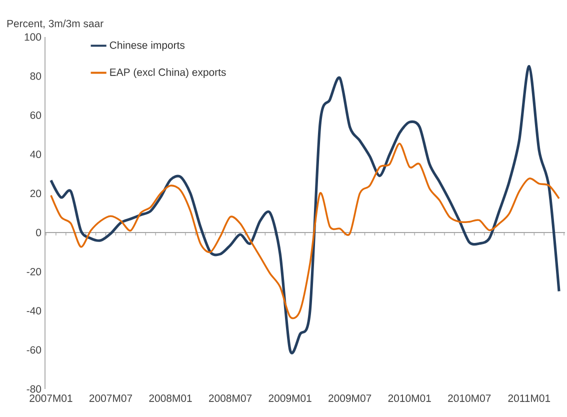 The image size is (567, 417). Describe the element at coordinates (147, 46) in the screenshot. I see `legend-label: Chinese imports` at that location.